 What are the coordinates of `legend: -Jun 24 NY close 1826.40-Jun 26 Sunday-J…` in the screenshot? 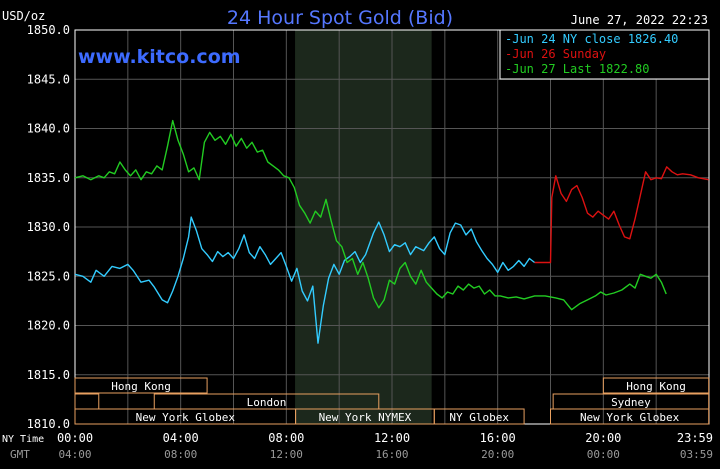 It's located at (591, 54).